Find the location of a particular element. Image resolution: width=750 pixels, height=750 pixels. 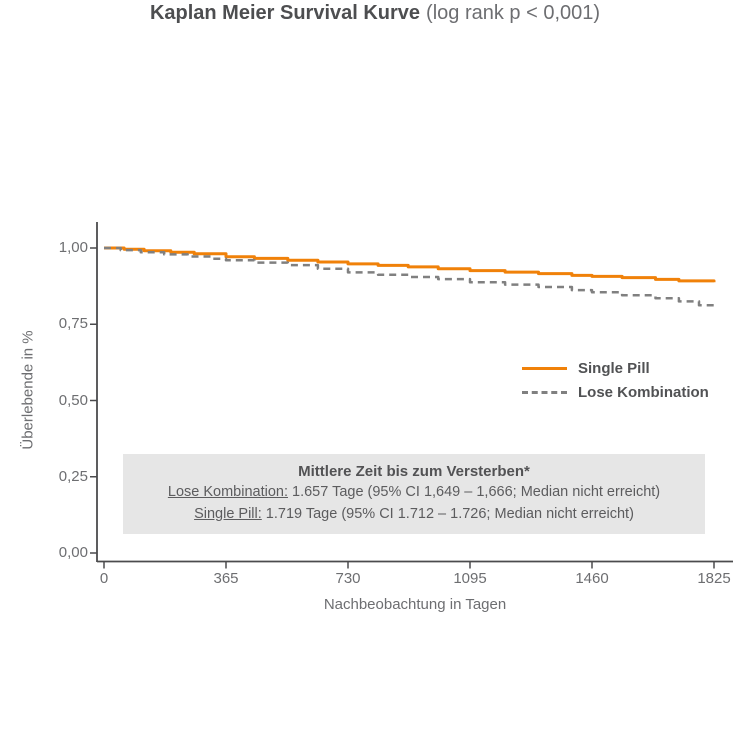

legend-item-single-pill: Single Pill is located at coordinates (615, 368).